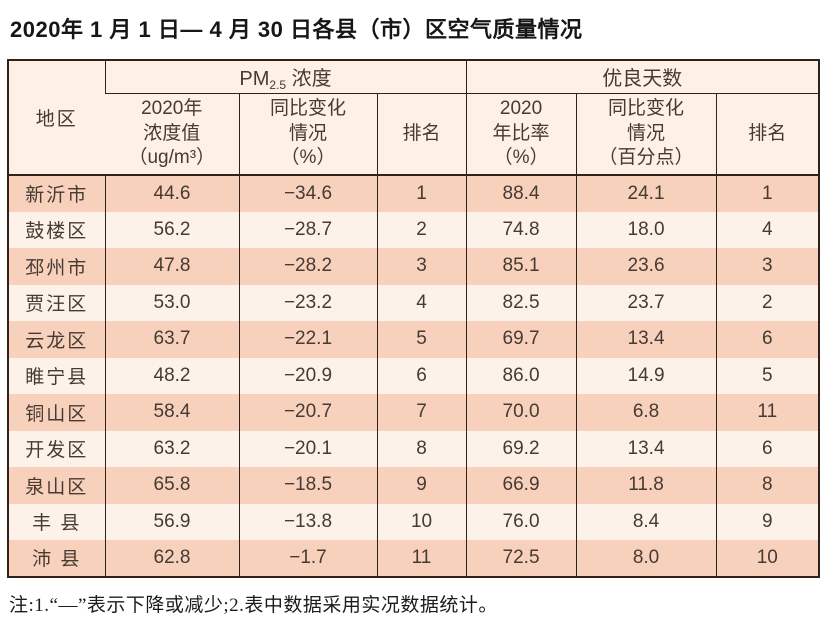 The width and height of the screenshot is (825, 620). Describe the element at coordinates (421, 339) in the screenshot. I see `cell-pm-rank: 5` at that location.